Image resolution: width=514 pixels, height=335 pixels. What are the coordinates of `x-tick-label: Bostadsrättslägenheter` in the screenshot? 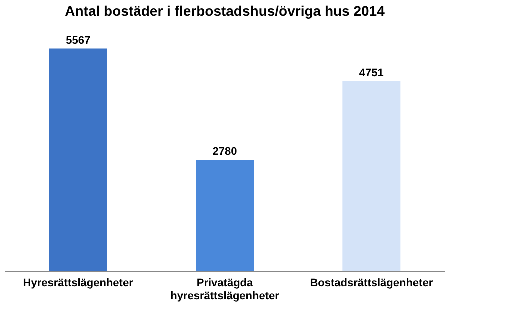 It's located at (372, 284).